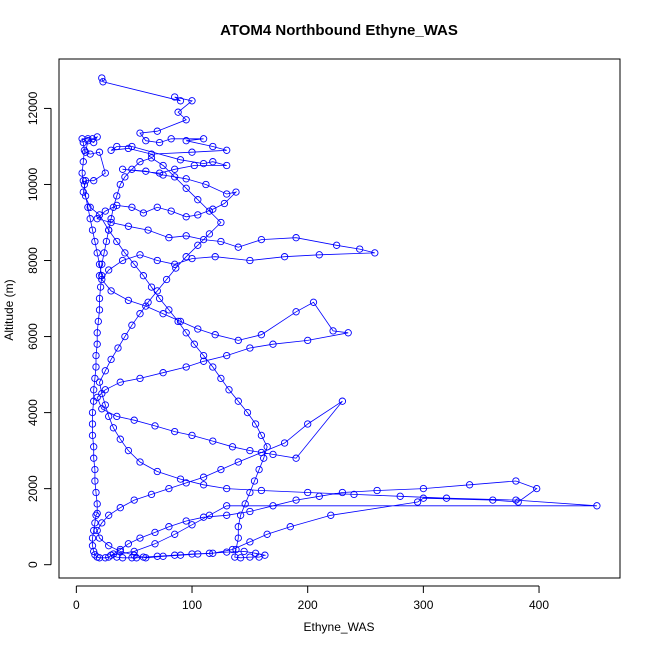 This screenshot has width=650, height=655. Describe the element at coordinates (308, 605) in the screenshot. I see `x-tick-label: 200` at that location.